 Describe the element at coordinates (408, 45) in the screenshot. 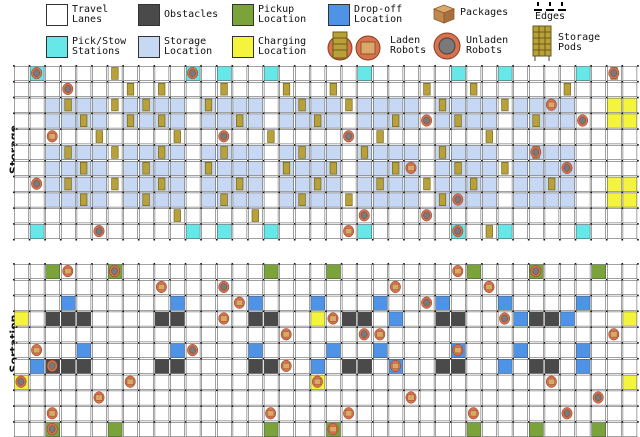

I see `legend-laden-robots-label: Laden Robots` at that location.